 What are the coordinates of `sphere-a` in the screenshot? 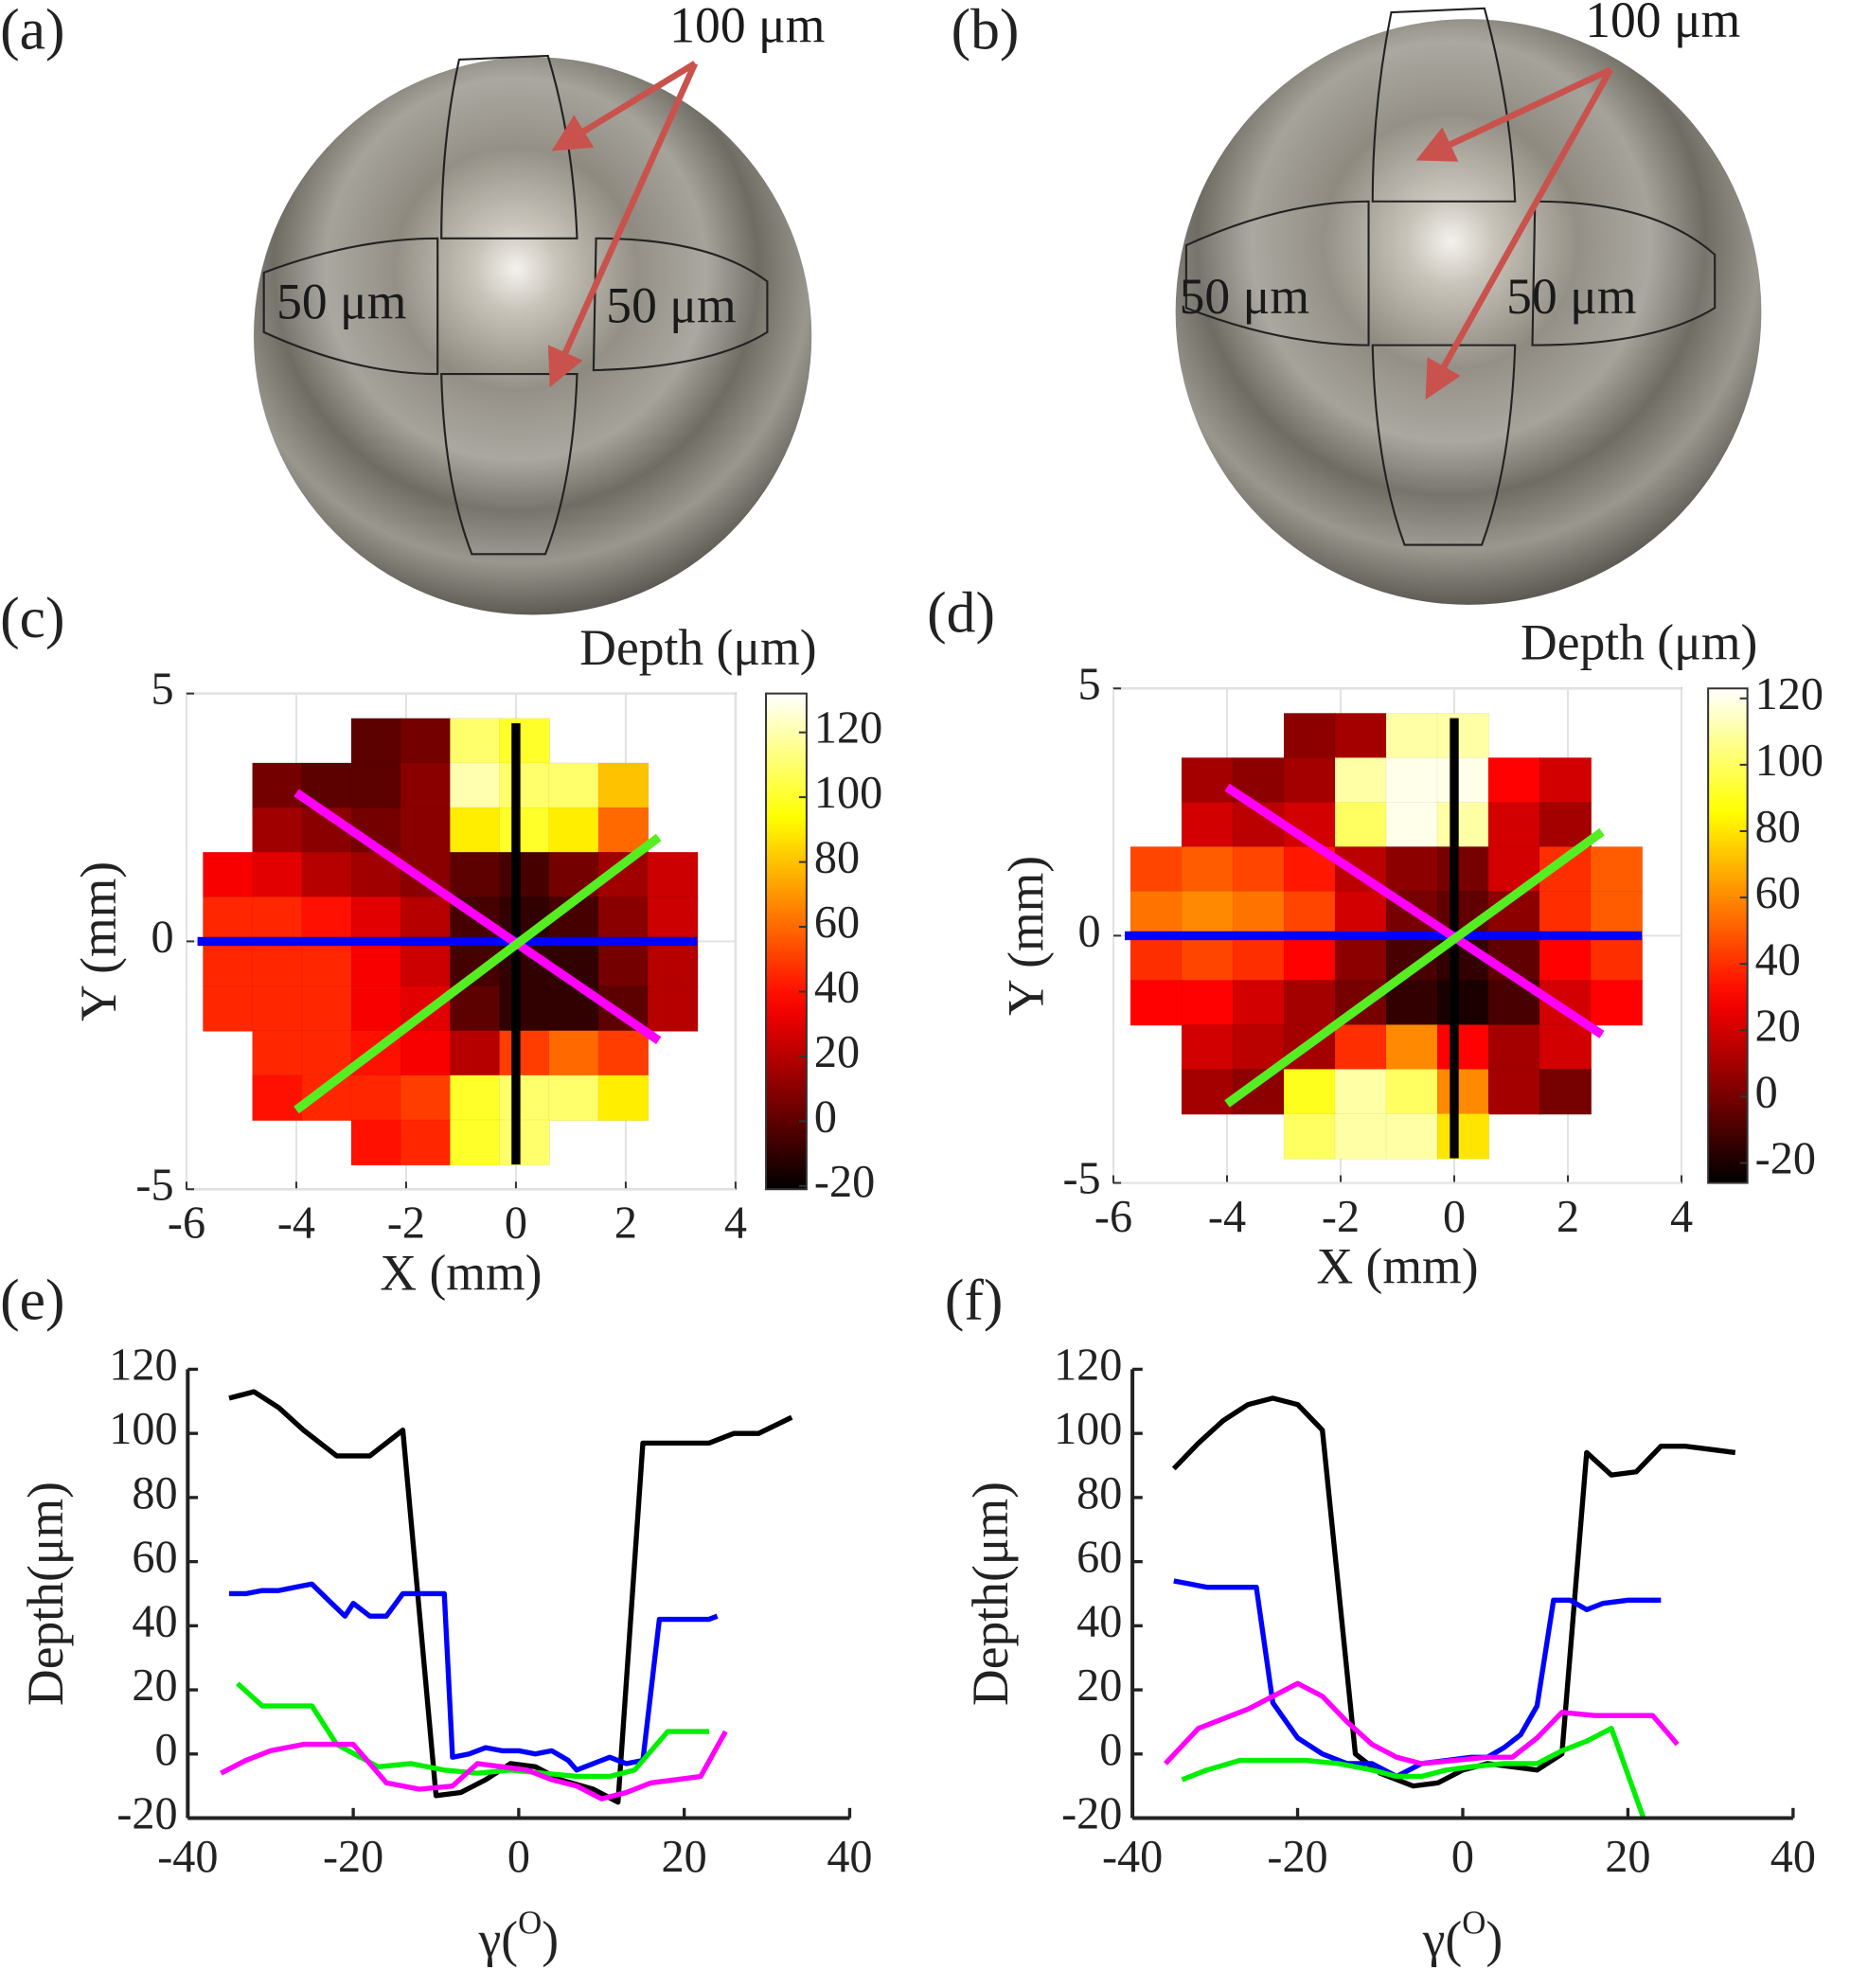 It's located at (533, 334).